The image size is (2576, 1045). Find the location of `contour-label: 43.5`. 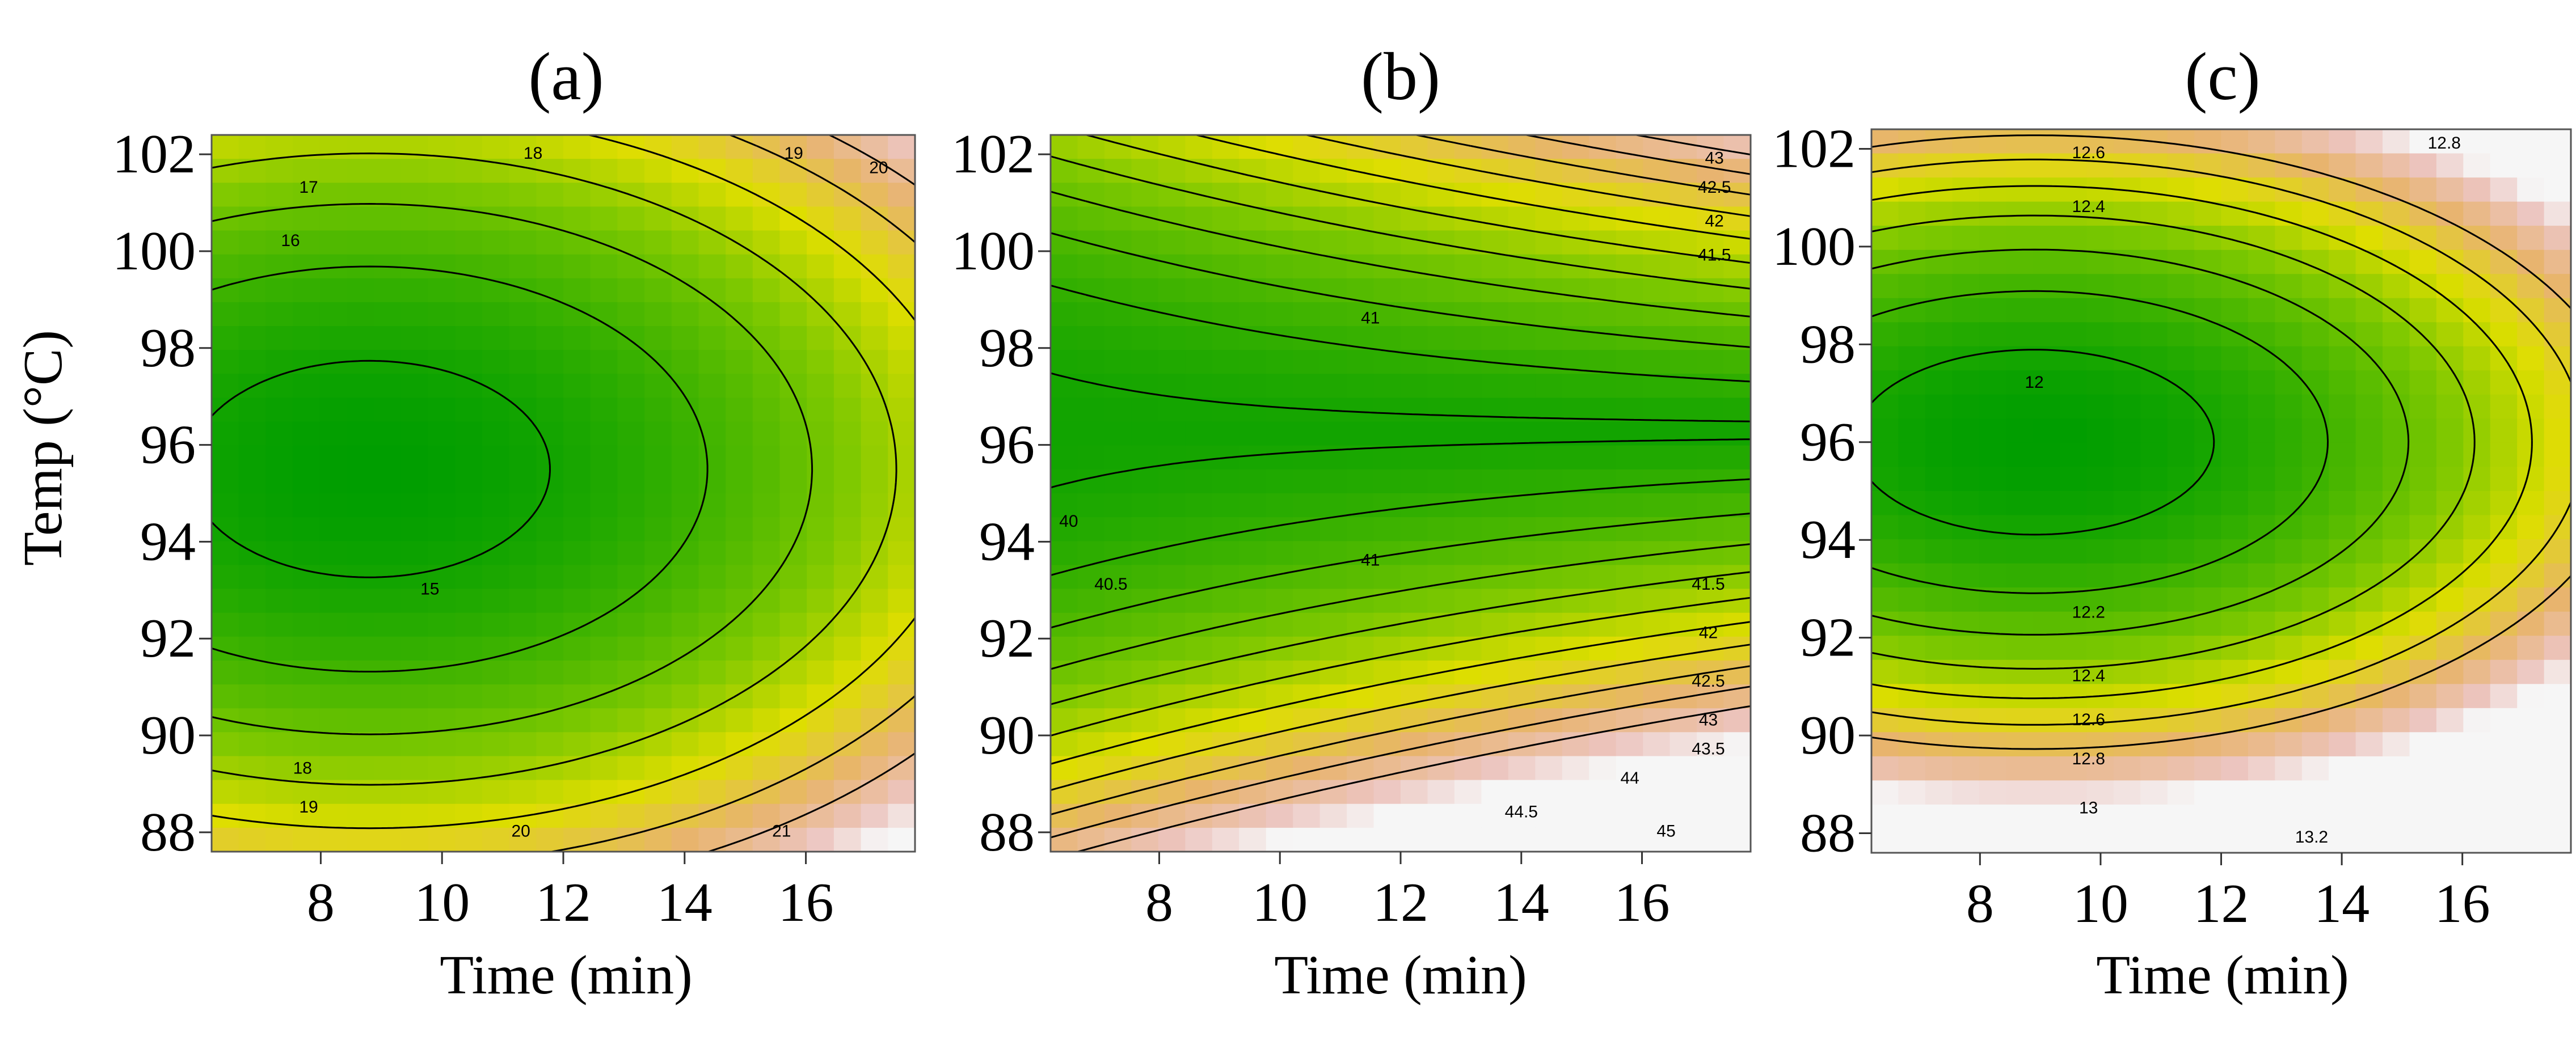

contour-label: 43.5 is located at coordinates (1708, 749).